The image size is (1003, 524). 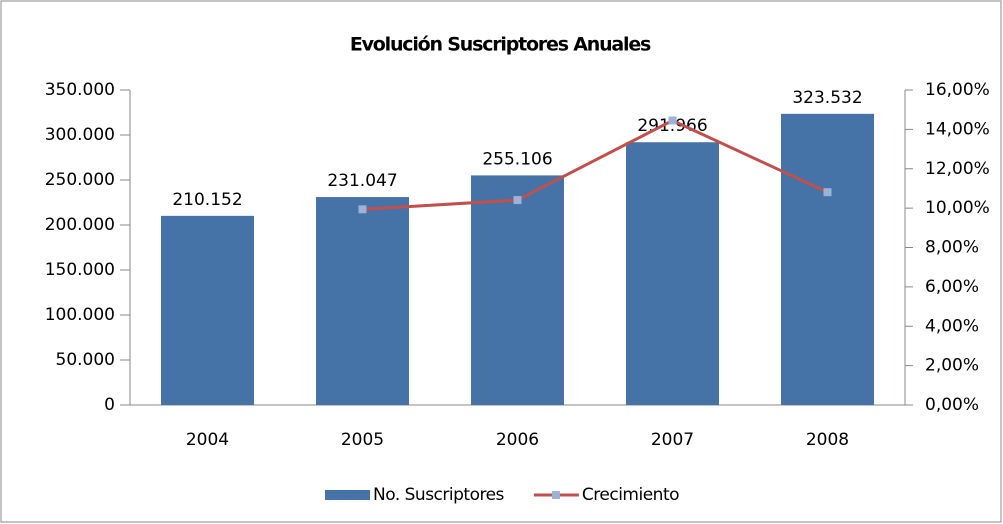 What do you see at coordinates (80, 90) in the screenshot?
I see `y-tick-label: 350.000` at bounding box center [80, 90].